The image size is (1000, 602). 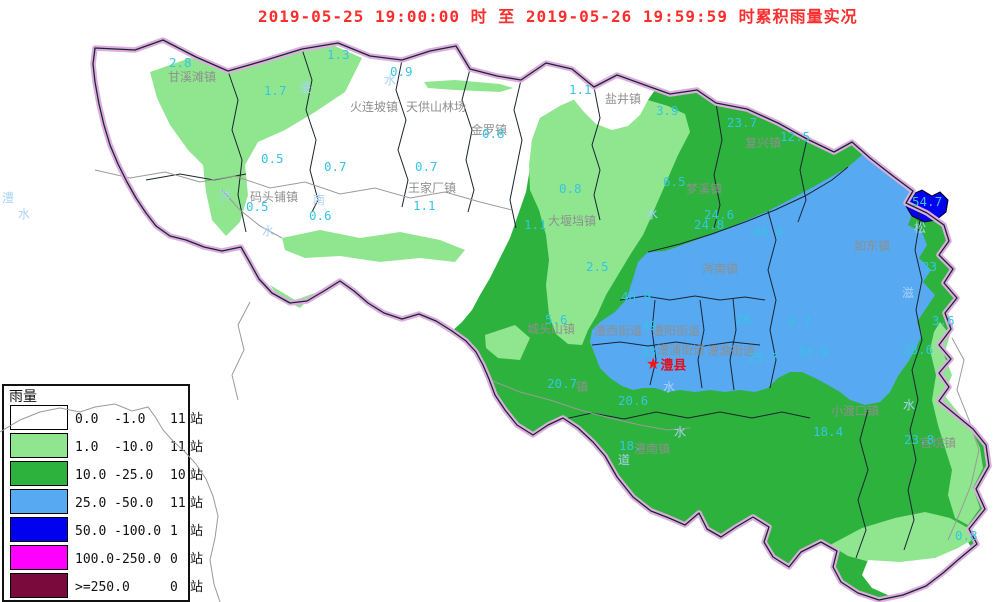 What do you see at coordinates (636, 296) in the screenshot?
I see `rain-value: 48.9` at bounding box center [636, 296].